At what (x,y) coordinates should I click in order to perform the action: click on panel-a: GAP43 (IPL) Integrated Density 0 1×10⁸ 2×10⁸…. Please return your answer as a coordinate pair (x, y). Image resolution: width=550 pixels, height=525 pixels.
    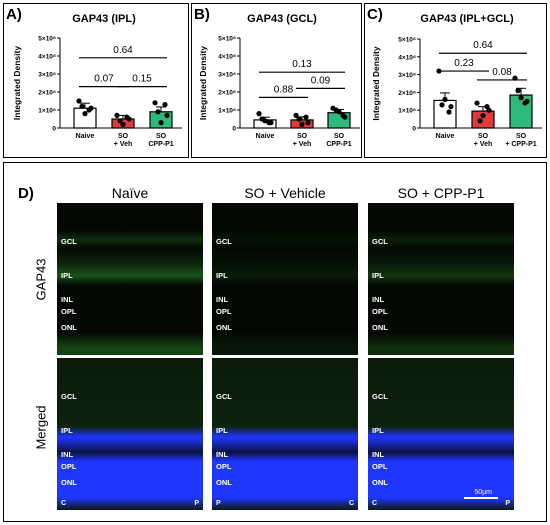
    Looking at the image, I should click on (96, 80).